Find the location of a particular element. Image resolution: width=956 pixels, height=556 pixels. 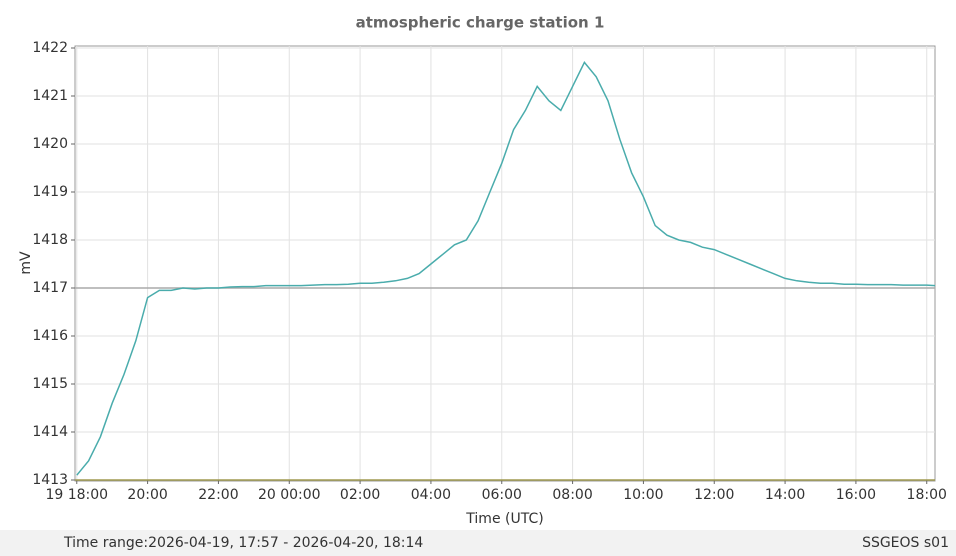

x-tick-label: 20:00 is located at coordinates (147, 495).